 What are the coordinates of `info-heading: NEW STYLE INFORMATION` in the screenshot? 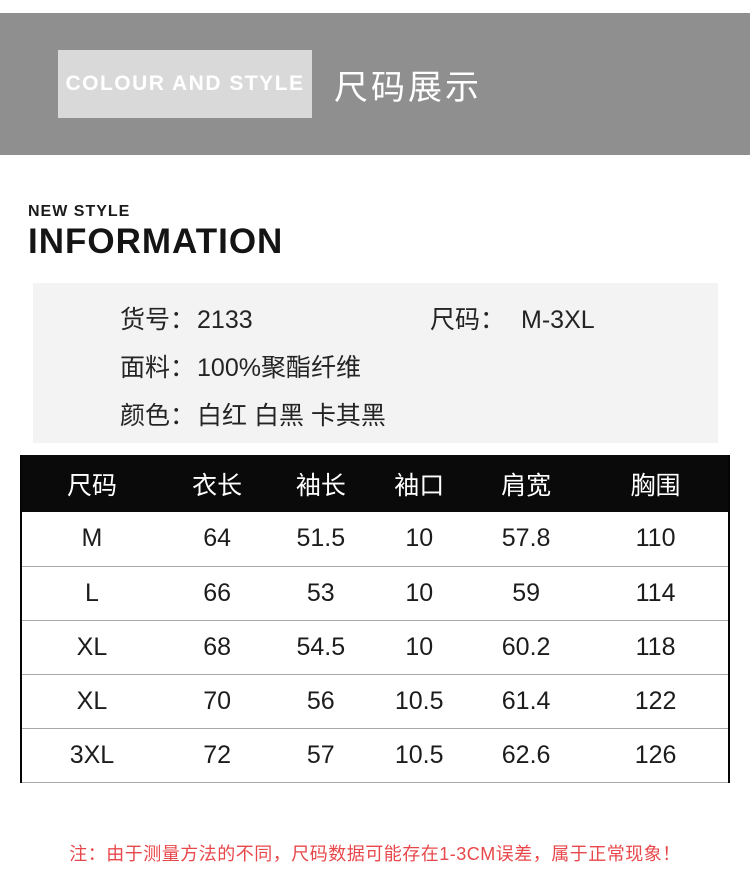 It's located at (155, 232).